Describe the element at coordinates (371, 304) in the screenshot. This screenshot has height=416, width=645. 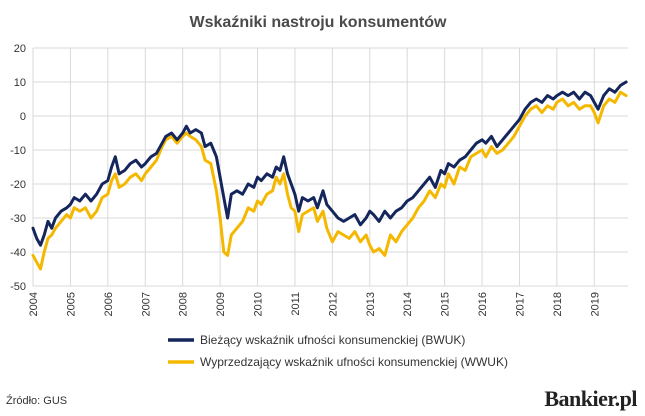
I see `x-tick-label: 2013` at that location.